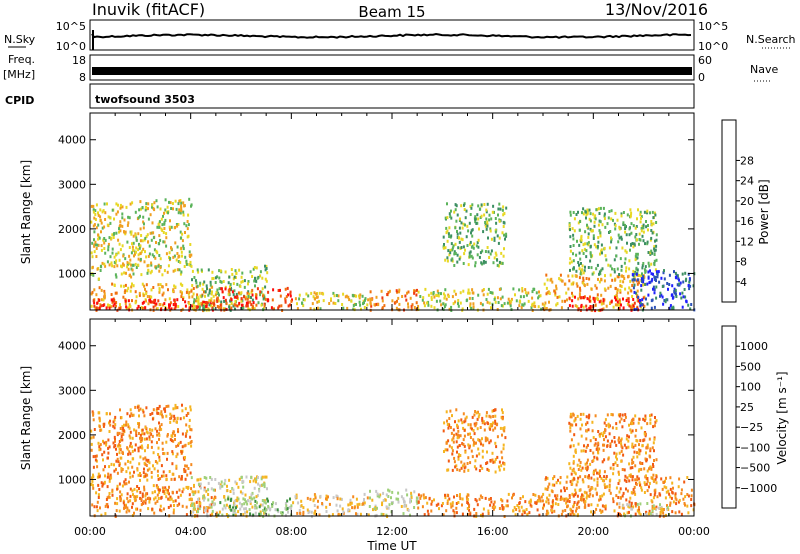  Describe the element at coordinates (21, 59) in the screenshot. I see `freq-label: Freq.` at that location.